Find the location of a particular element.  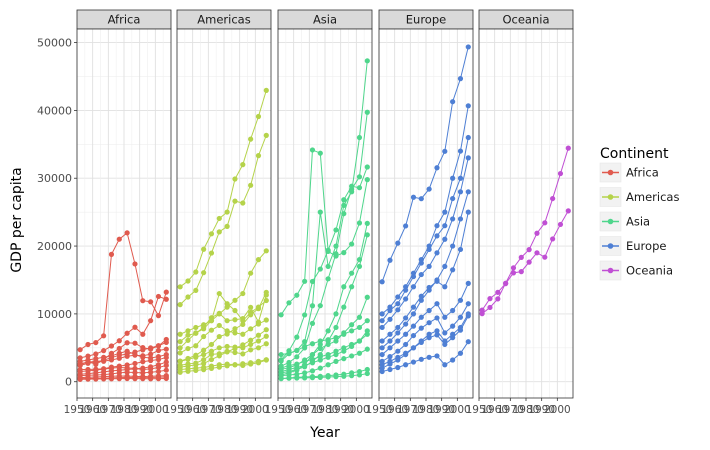

x-tick-label: 1990 is located at coordinates (541, 410).